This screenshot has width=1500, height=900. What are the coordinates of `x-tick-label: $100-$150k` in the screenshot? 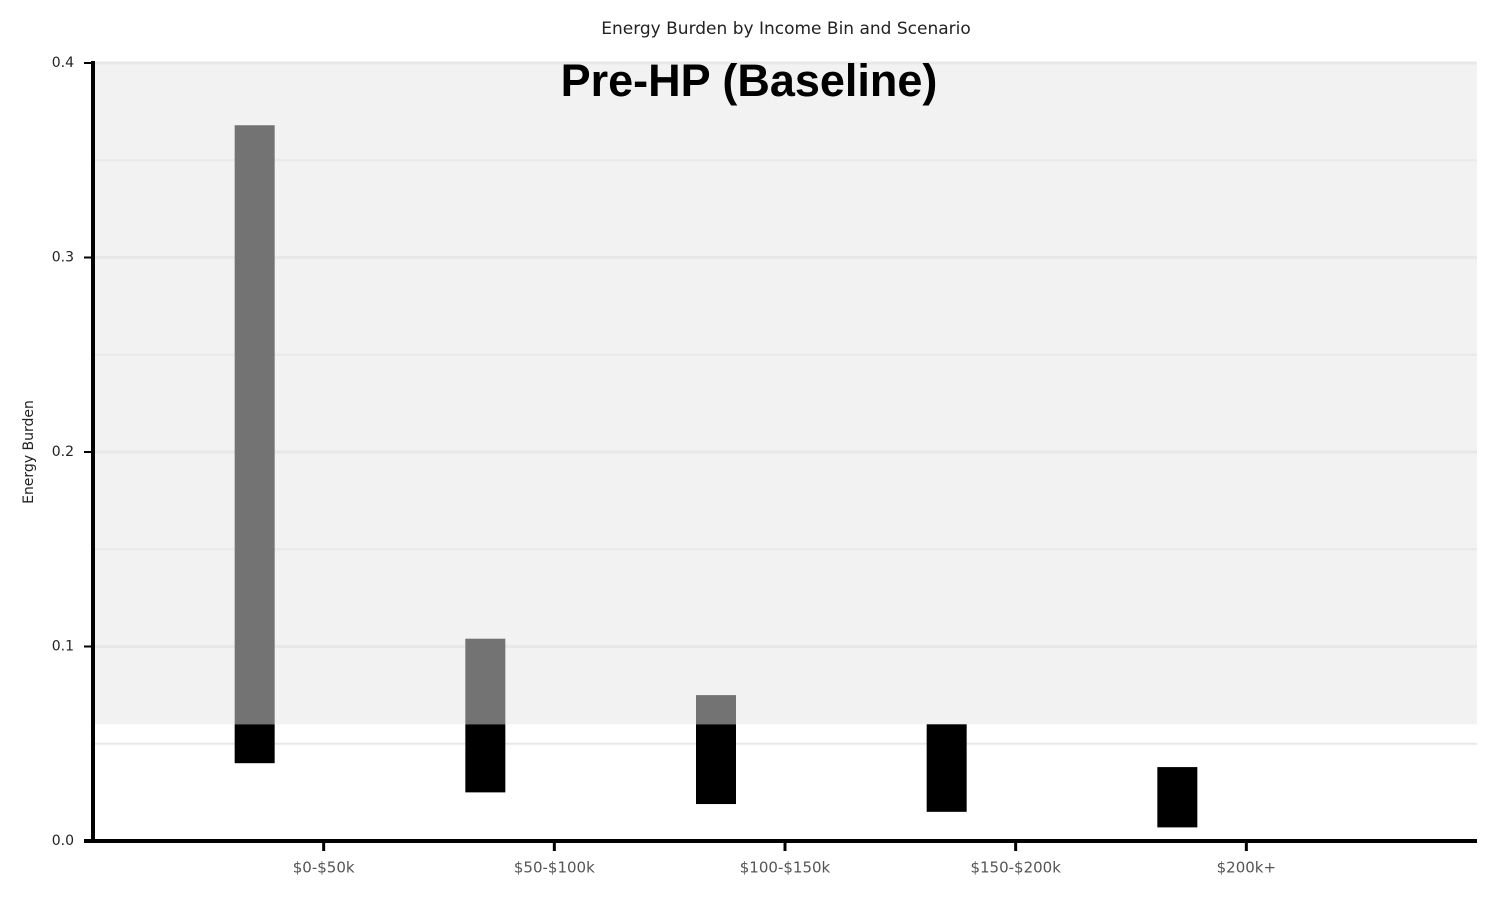 It's located at (785, 868).